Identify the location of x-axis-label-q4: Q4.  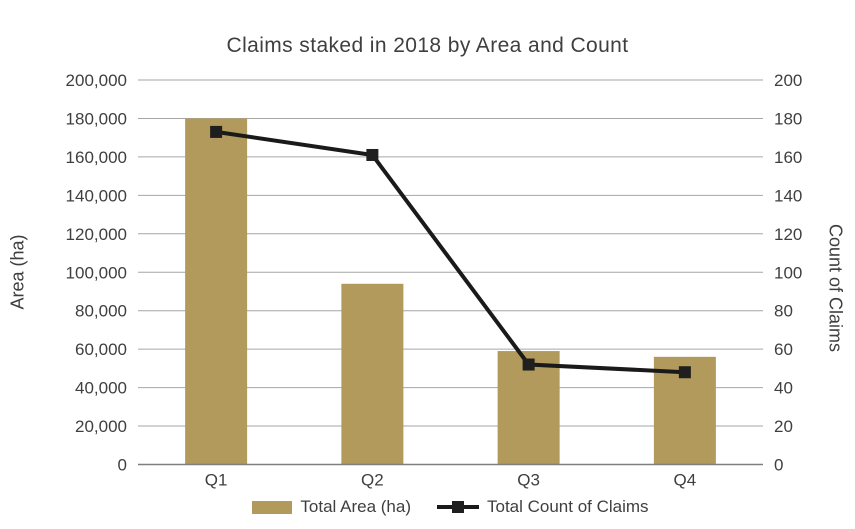
(685, 480).